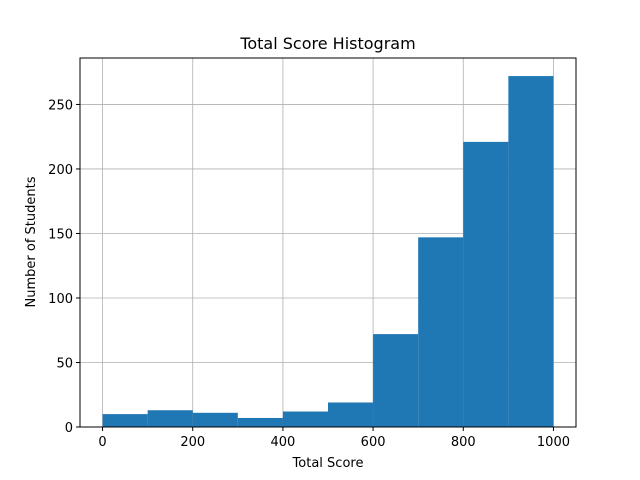 This screenshot has width=640, height=480. I want to click on x-tick-label: 600, so click(373, 442).